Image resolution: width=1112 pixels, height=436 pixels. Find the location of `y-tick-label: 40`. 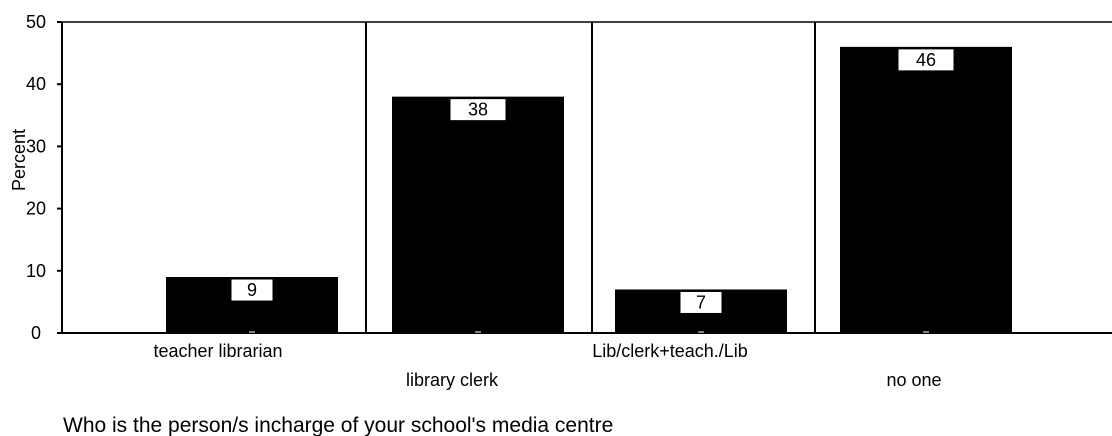

y-tick-label: 40 is located at coordinates (36, 84).